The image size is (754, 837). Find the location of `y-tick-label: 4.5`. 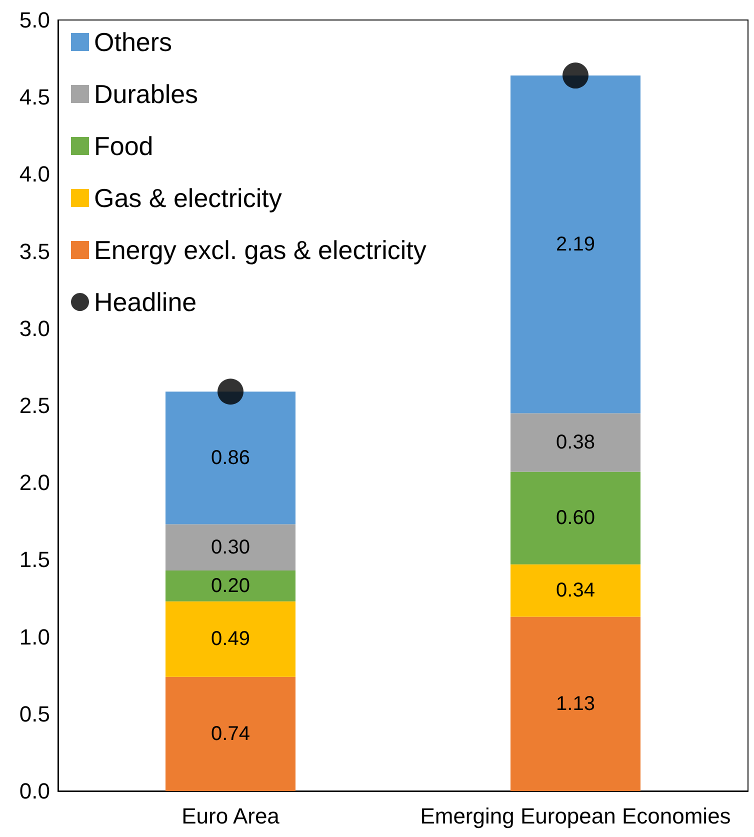

y-tick-label: 4.5 is located at coordinates (34, 97).